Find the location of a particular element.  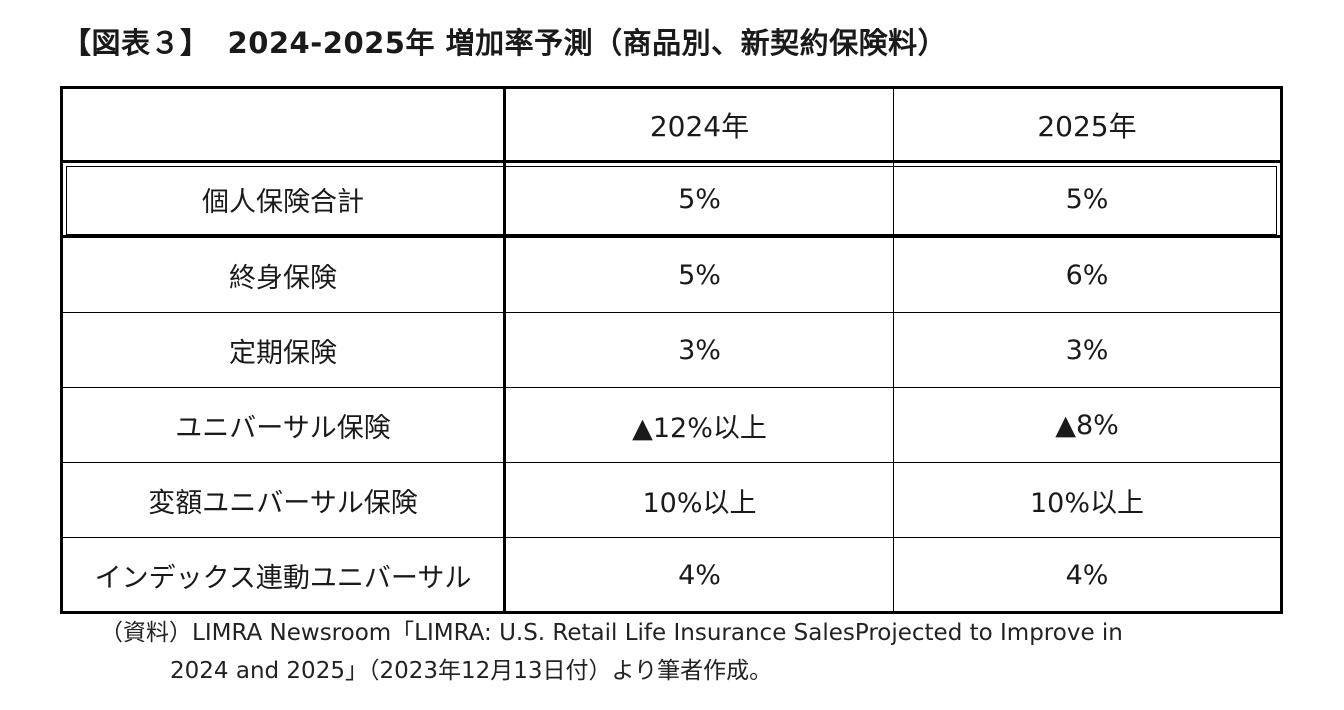

table-row: 終身保険 5% 6% is located at coordinates (671, 275).